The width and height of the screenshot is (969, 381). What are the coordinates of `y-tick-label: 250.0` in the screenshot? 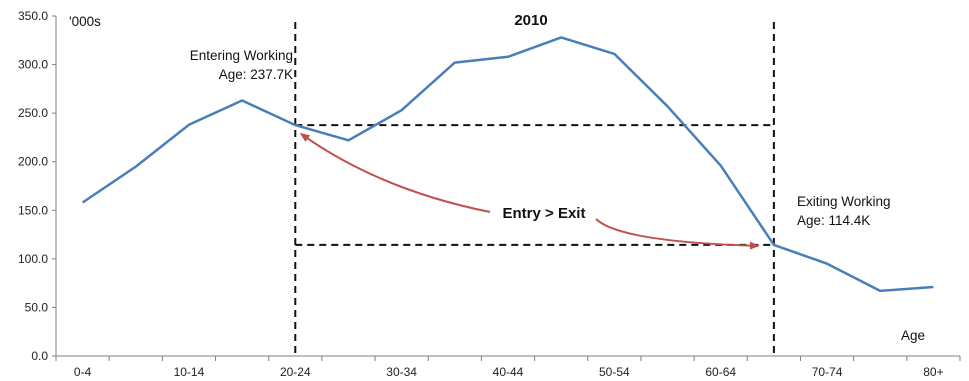 It's located at (33, 113).